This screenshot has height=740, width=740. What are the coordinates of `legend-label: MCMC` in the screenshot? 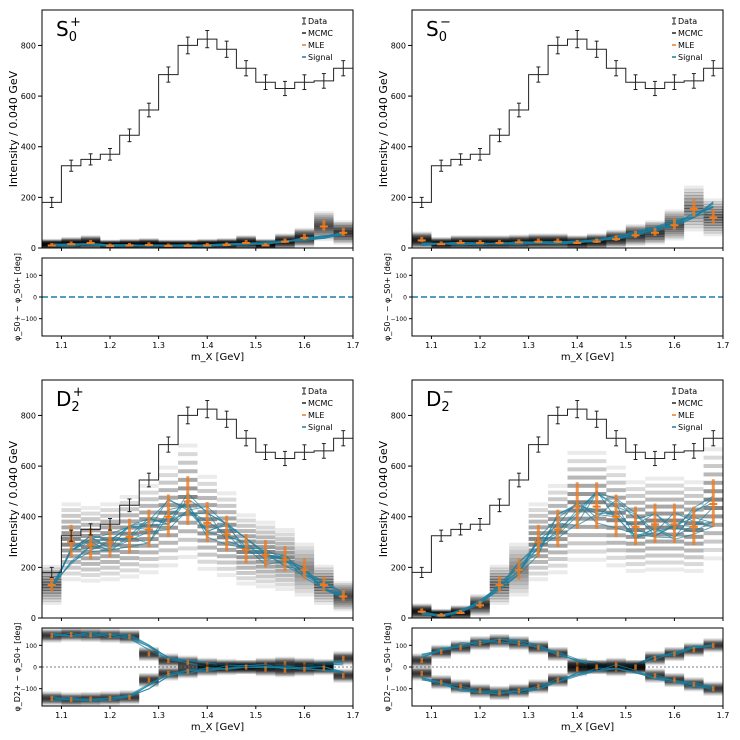 It's located at (690, 33).